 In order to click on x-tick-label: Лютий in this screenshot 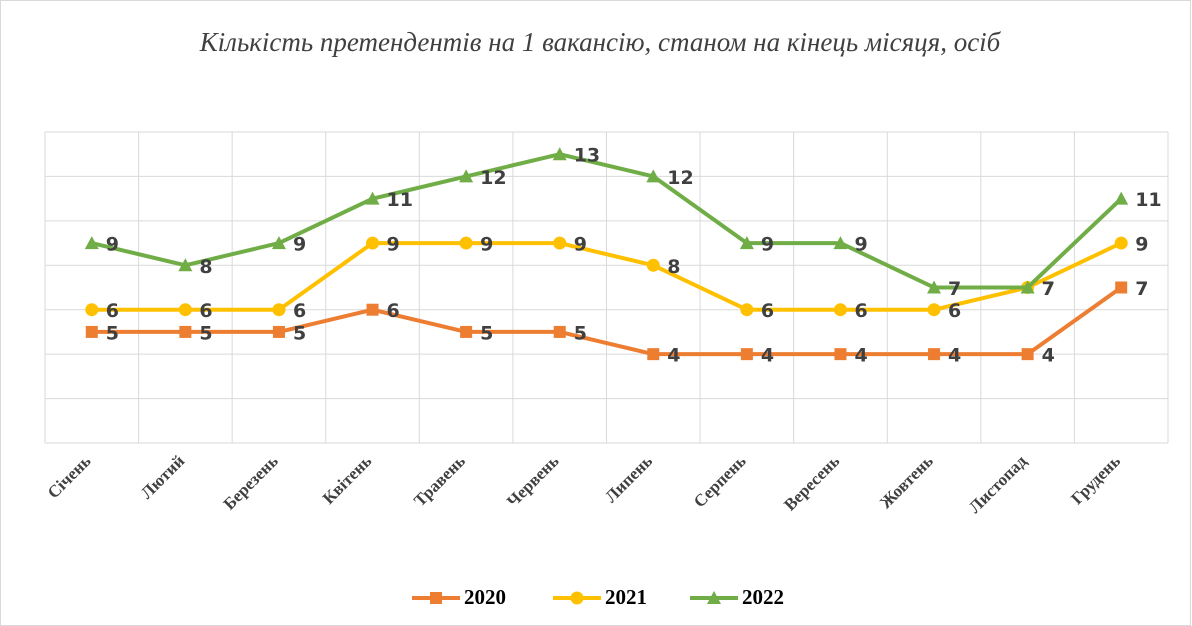, I will do `click(162, 476)`.